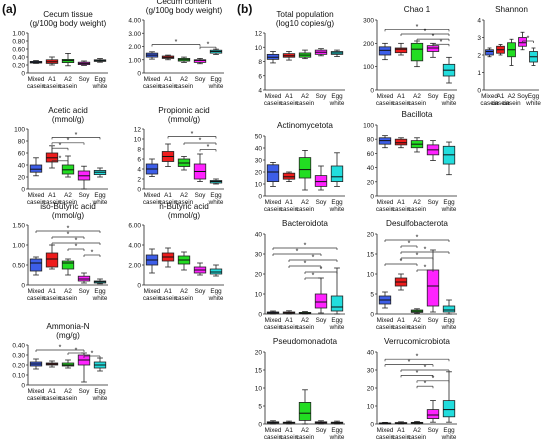 The height and width of the screenshot is (445, 550). I want to click on chart-title: Ammonia-N, so click(67, 326).